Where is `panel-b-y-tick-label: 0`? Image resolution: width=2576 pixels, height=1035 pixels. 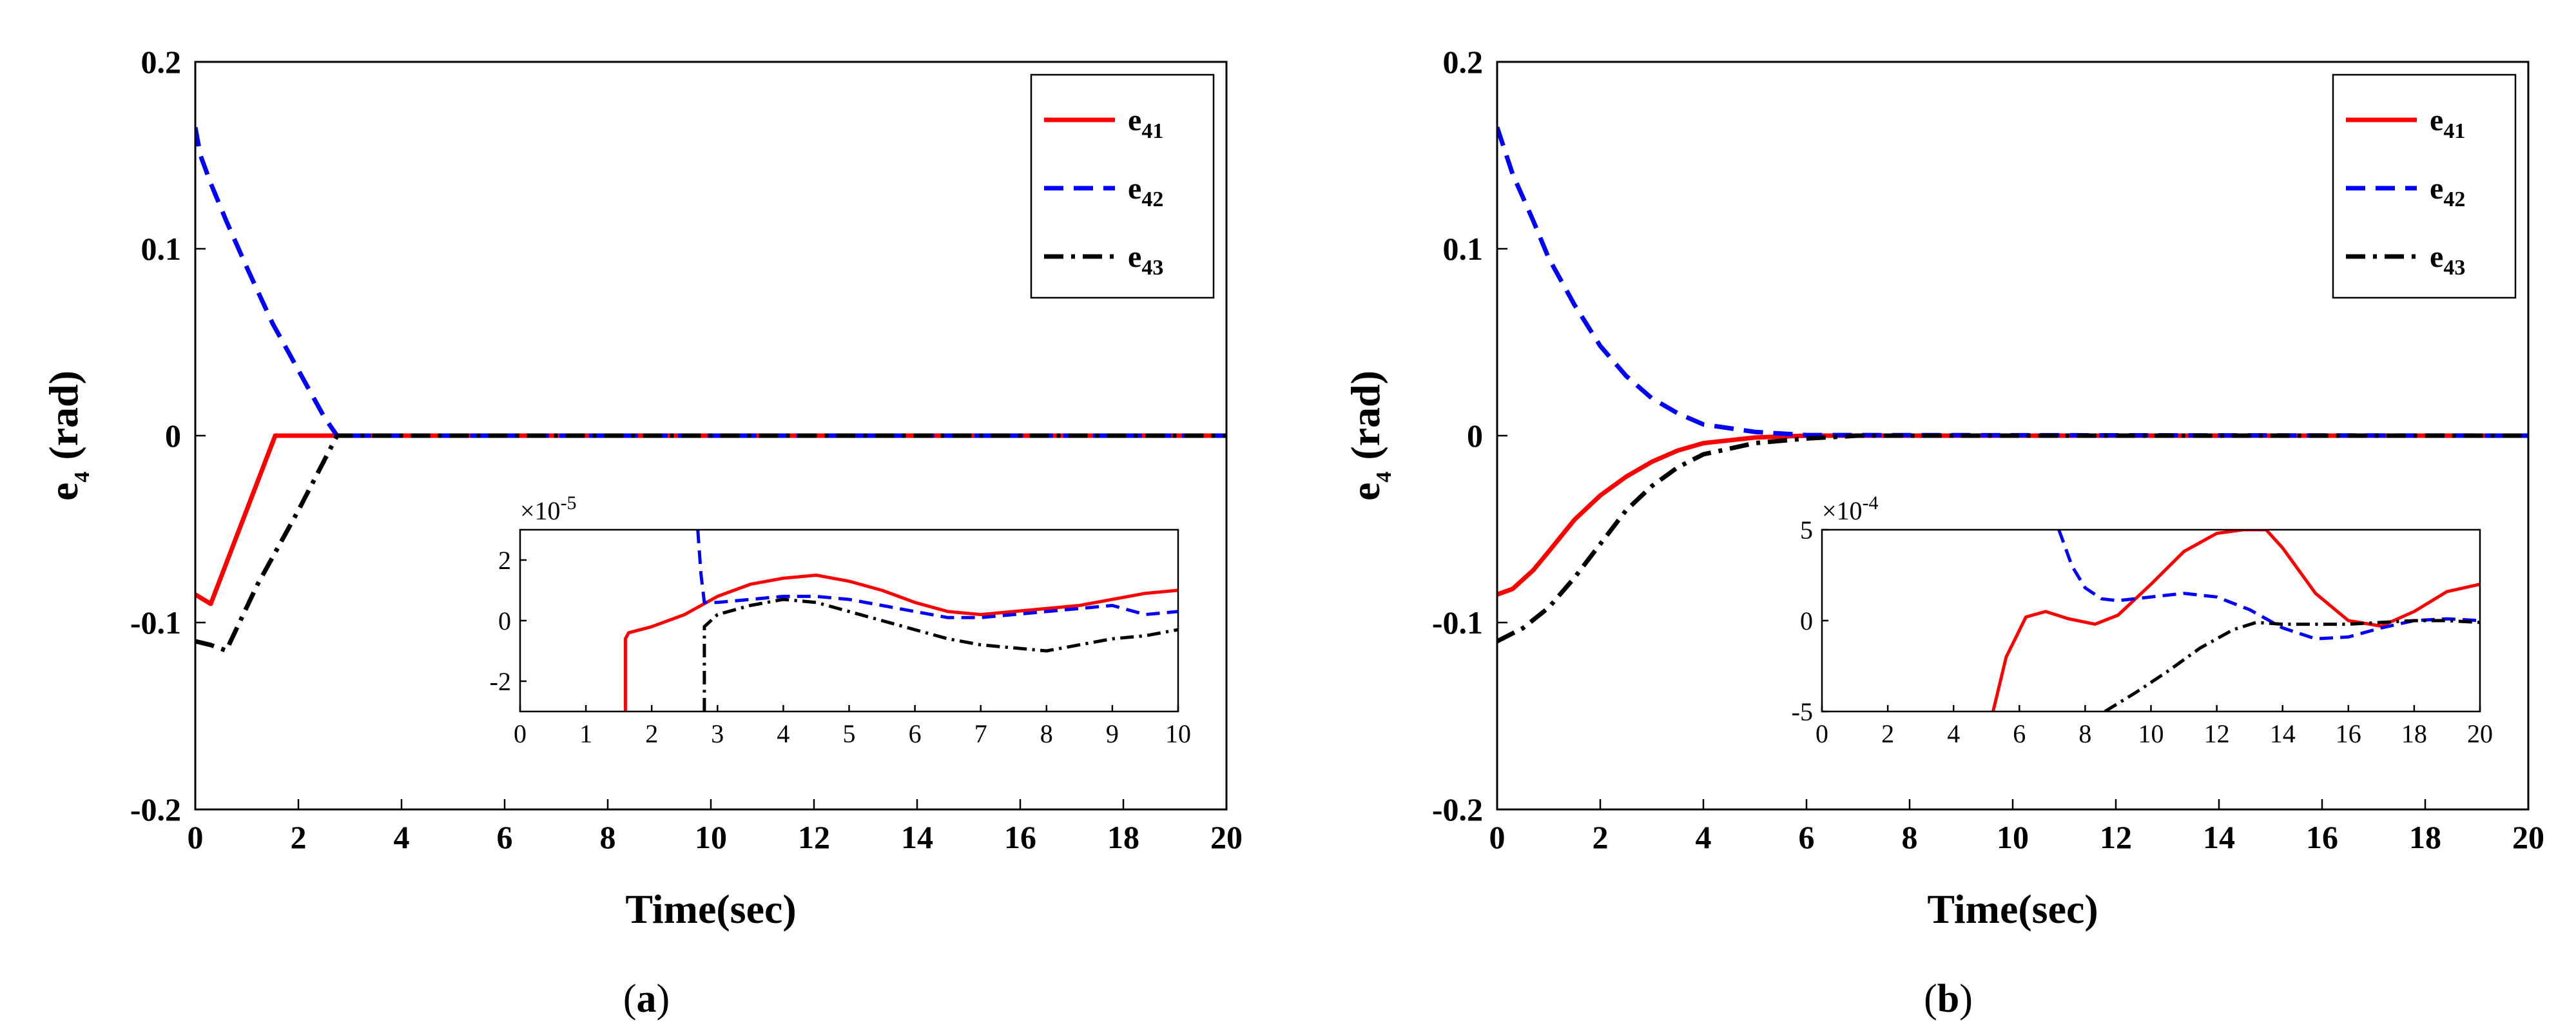 panel-b-y-tick-label: 0 is located at coordinates (1475, 436).